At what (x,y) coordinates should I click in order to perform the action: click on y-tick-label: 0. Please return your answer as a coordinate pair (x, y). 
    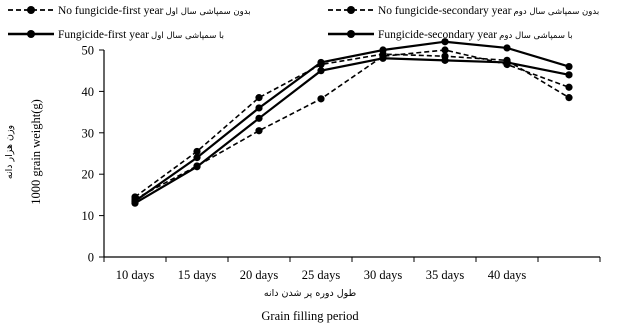
    Looking at the image, I should click on (91, 258).